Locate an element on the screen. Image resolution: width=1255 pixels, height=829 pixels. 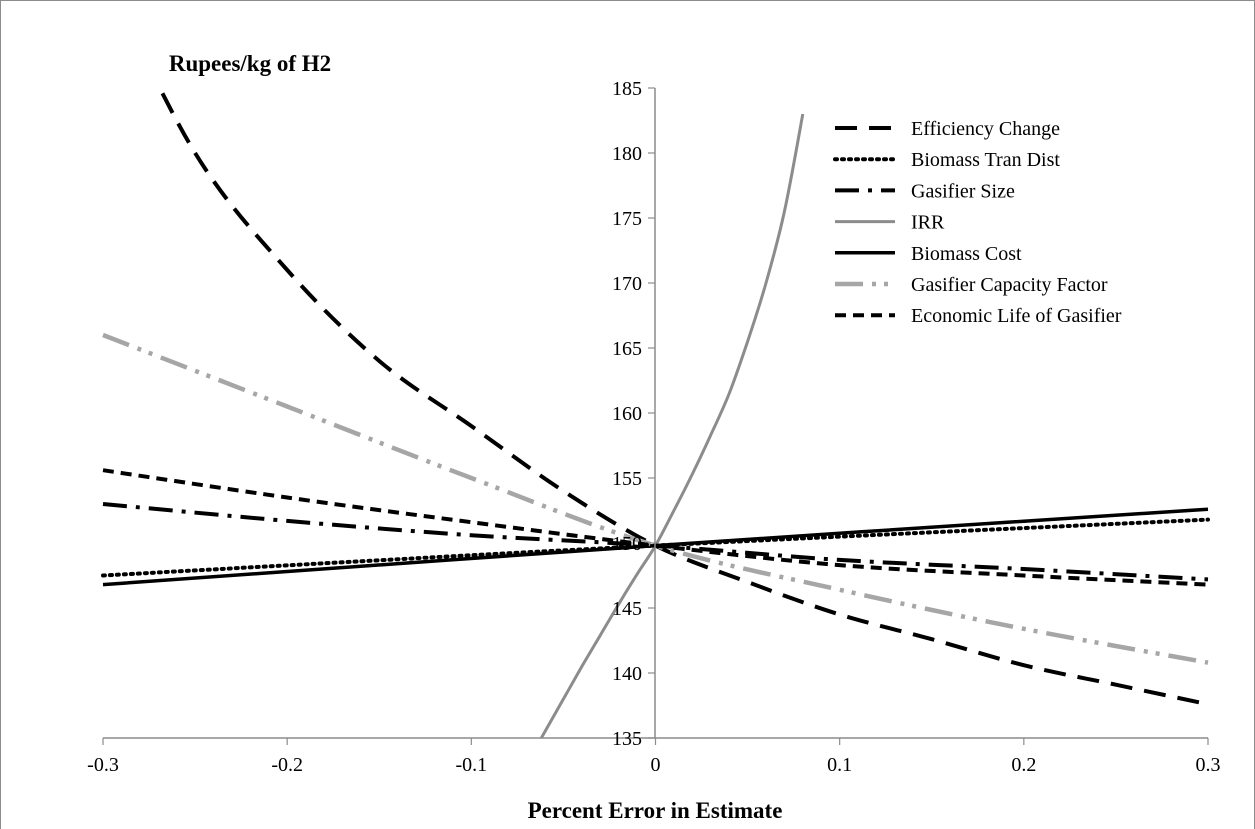
x-axis-label: Percent Error in Estimate is located at coordinates (655, 810).